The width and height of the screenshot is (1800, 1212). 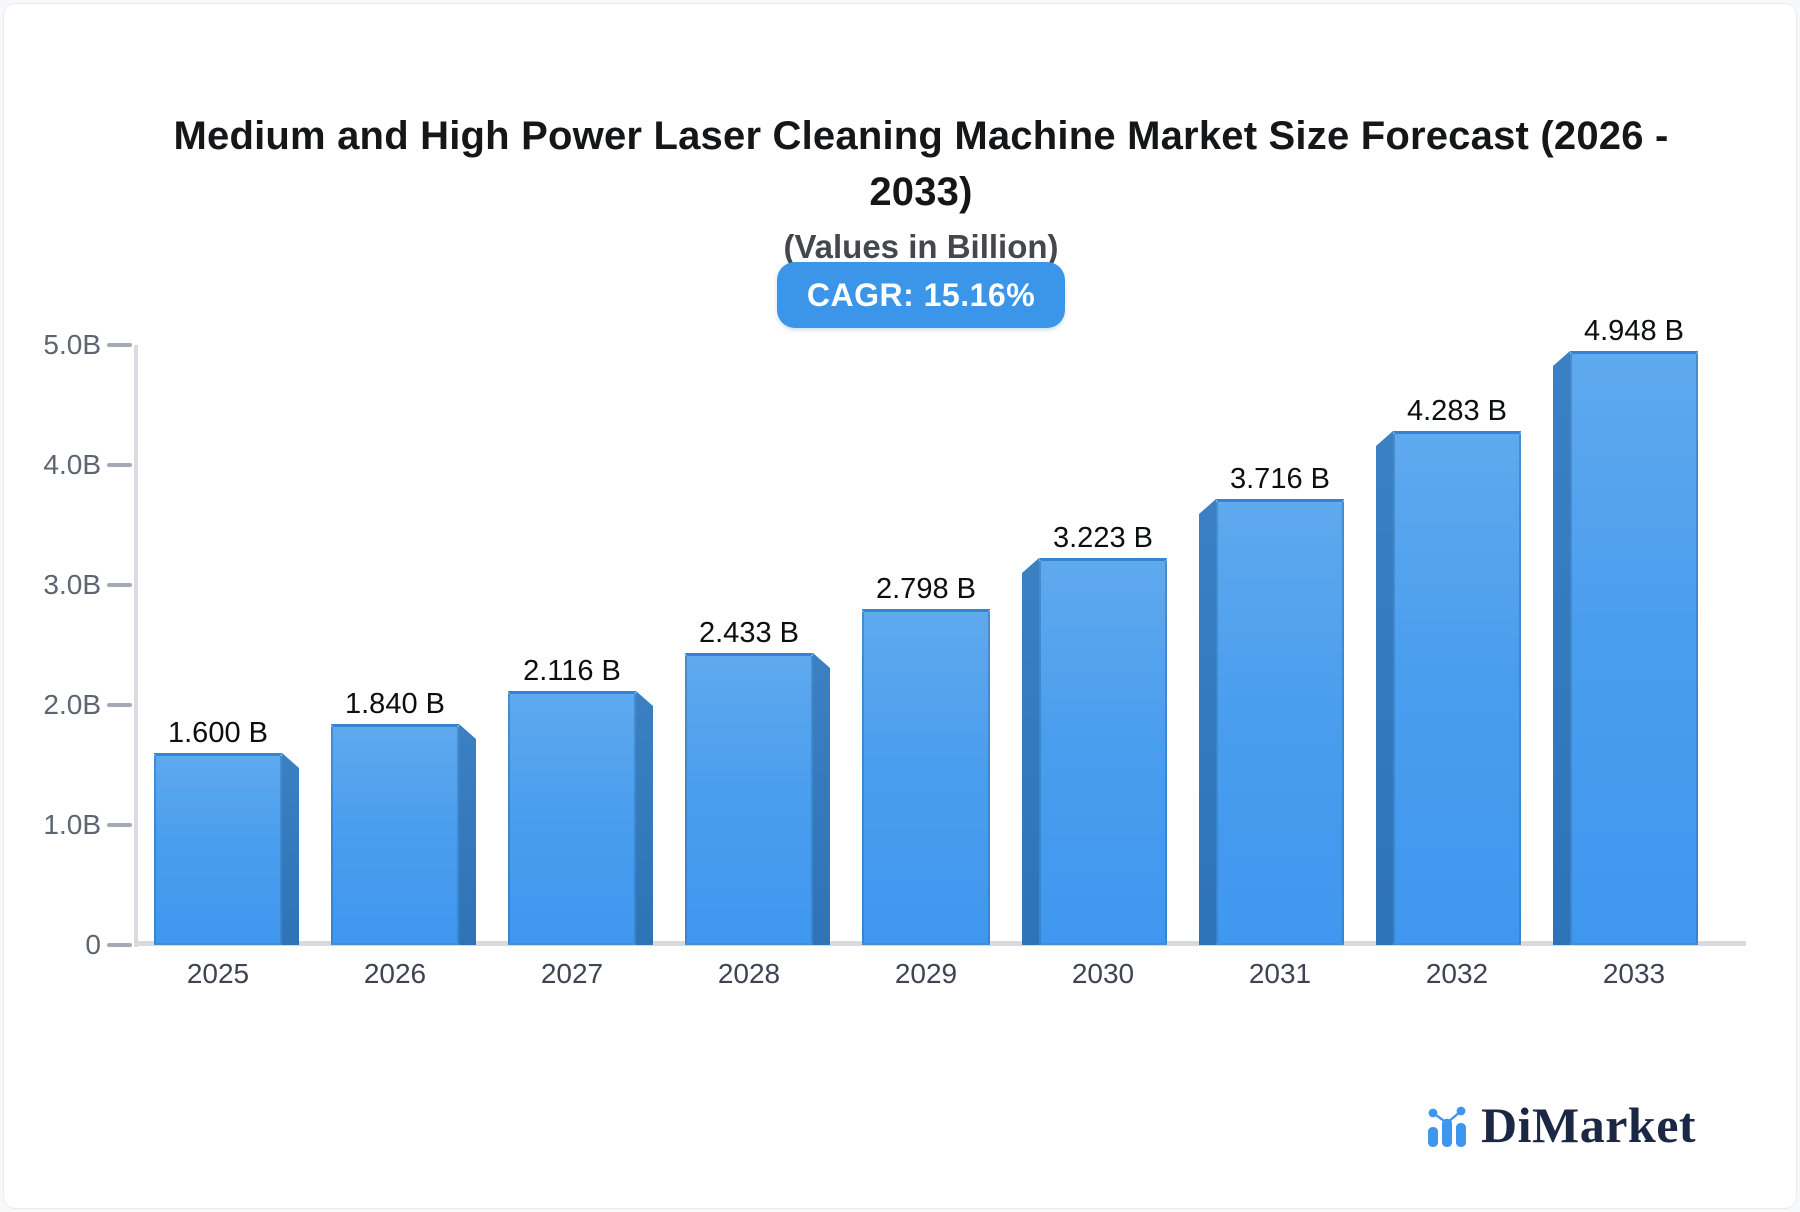 I want to click on bar-value-label-2028: 2.433 B, so click(x=749, y=633).